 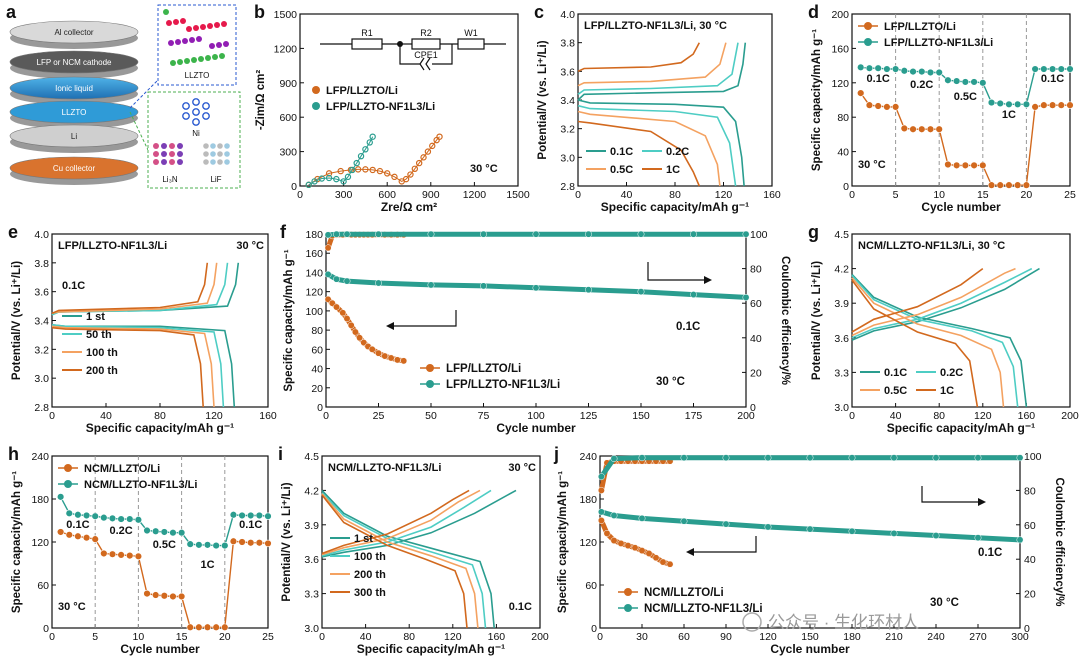 What do you see at coordinates (40, 500) in the screenshot?
I see `y-tick-label: 180` at bounding box center [40, 500].